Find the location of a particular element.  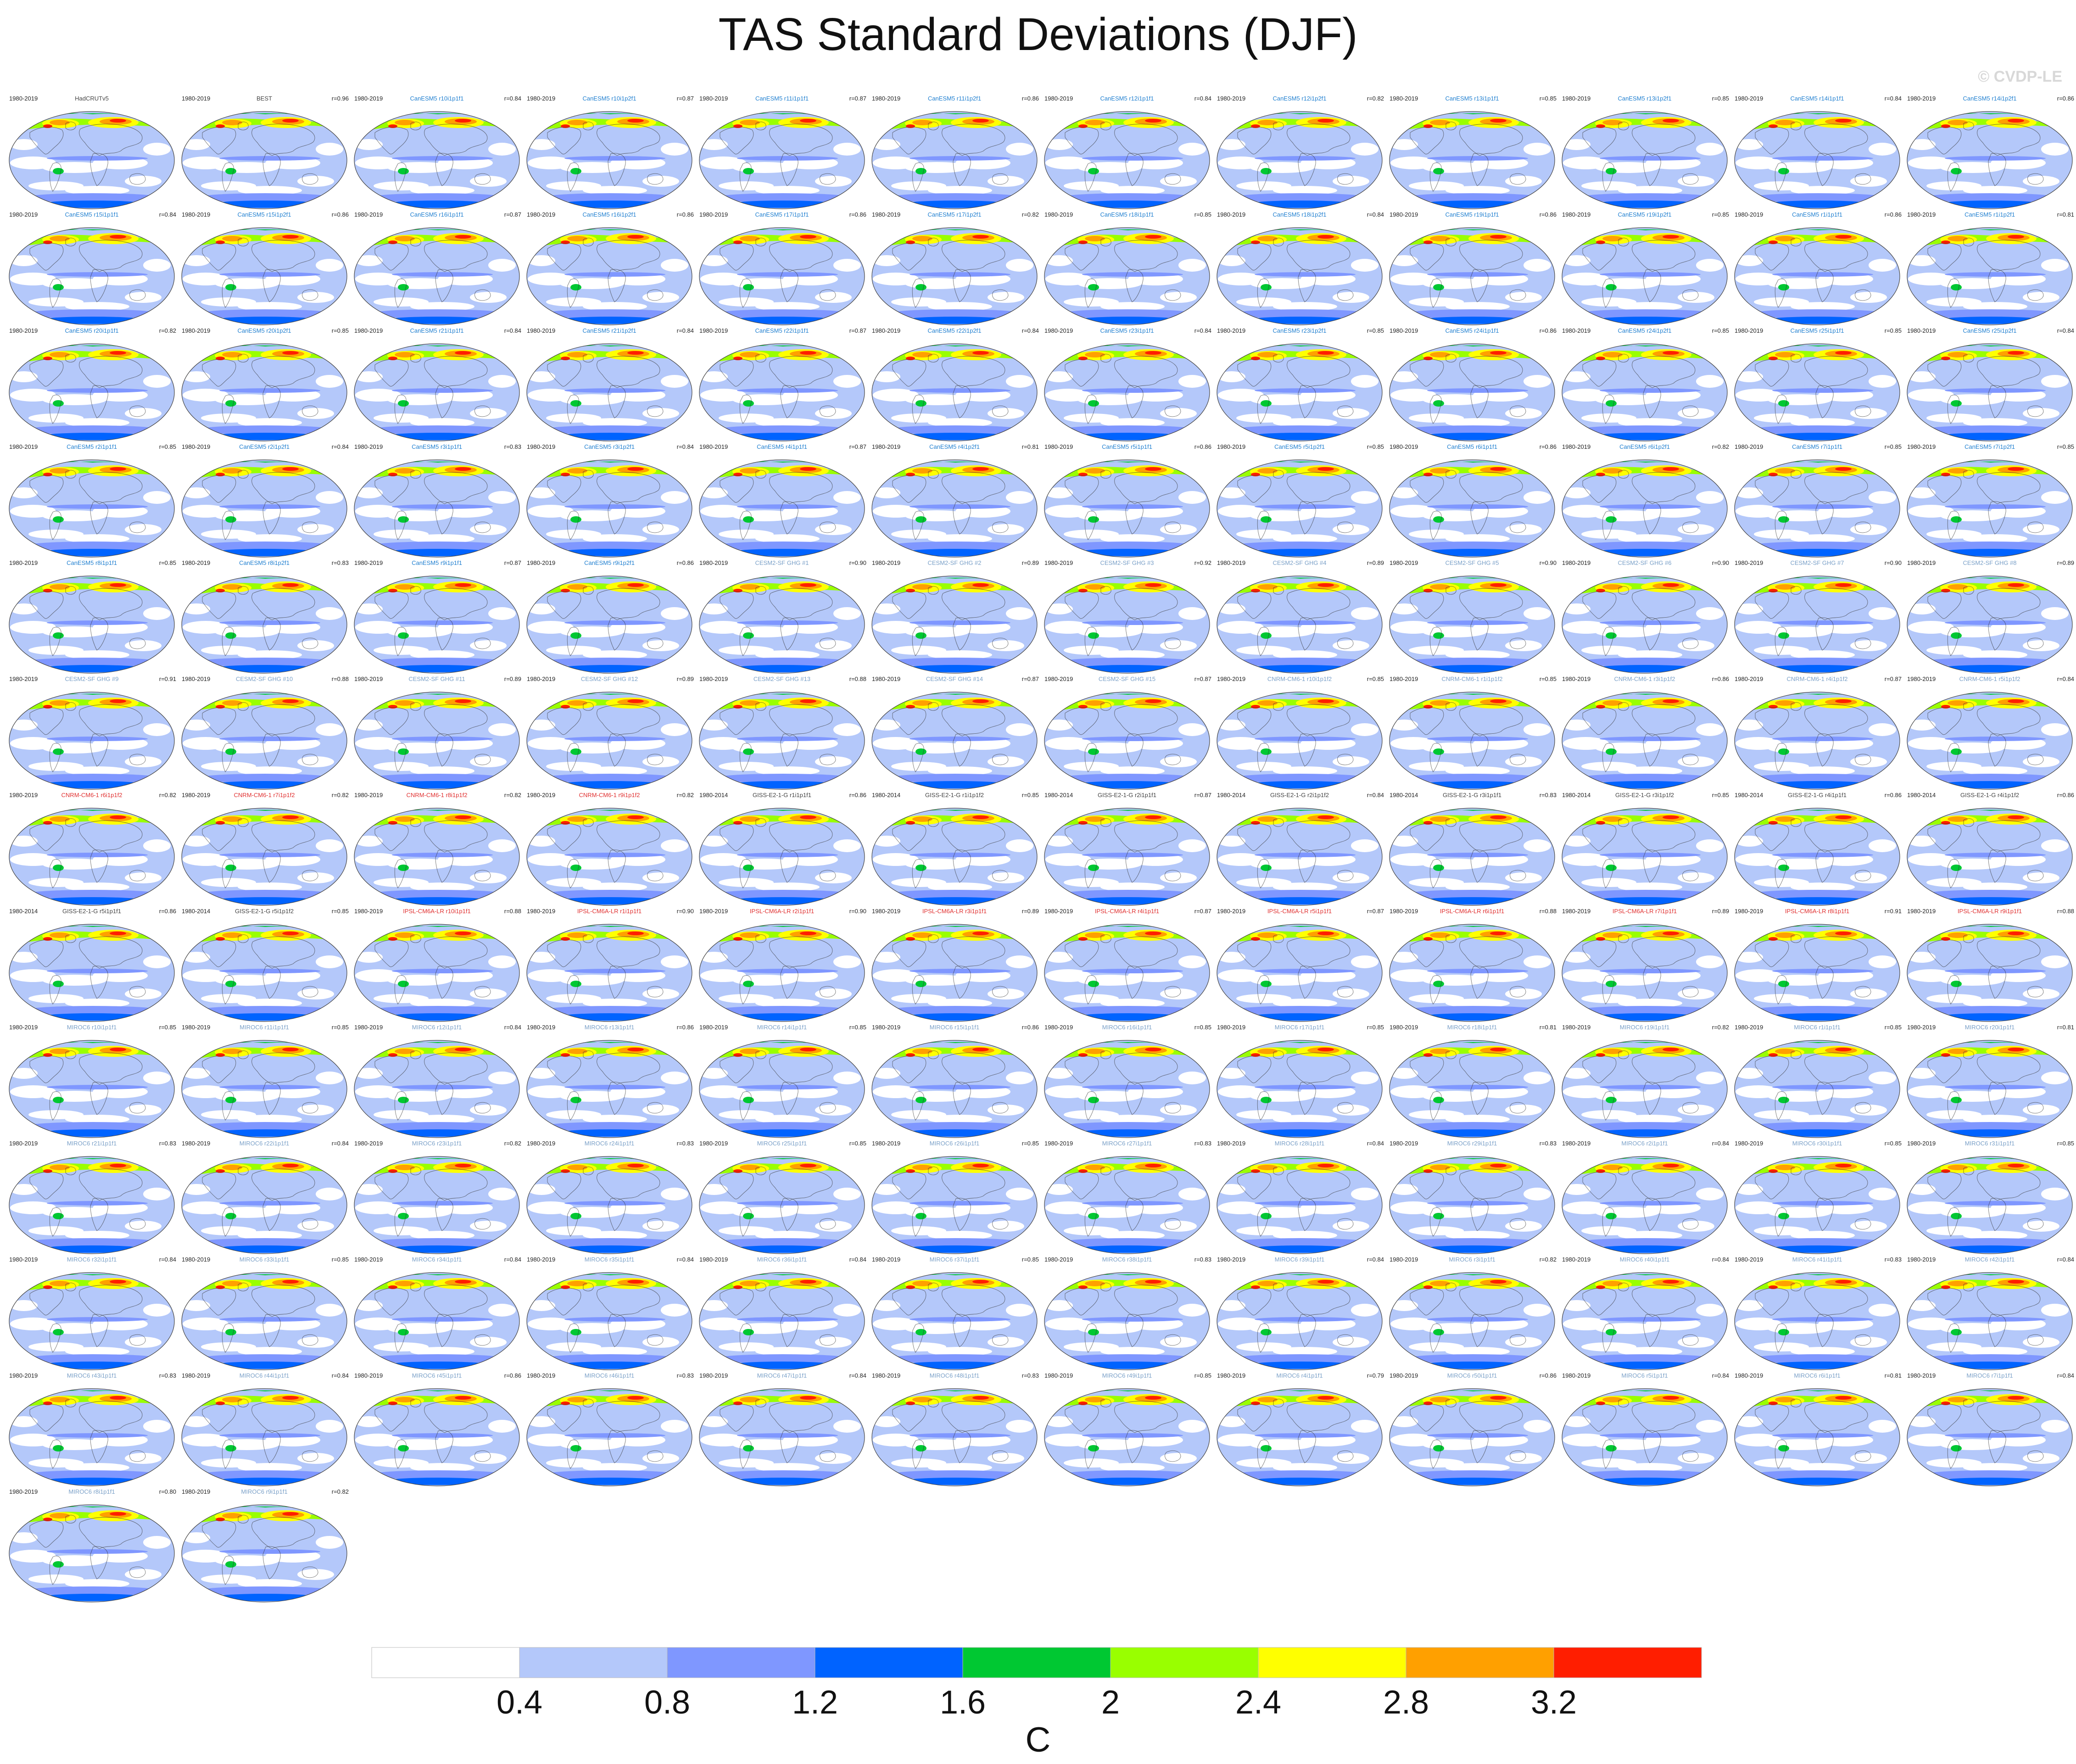

map-panel: 1980-2019 CanESM5 r20i1p2f1 r=0.85 is located at coordinates (264, 384).